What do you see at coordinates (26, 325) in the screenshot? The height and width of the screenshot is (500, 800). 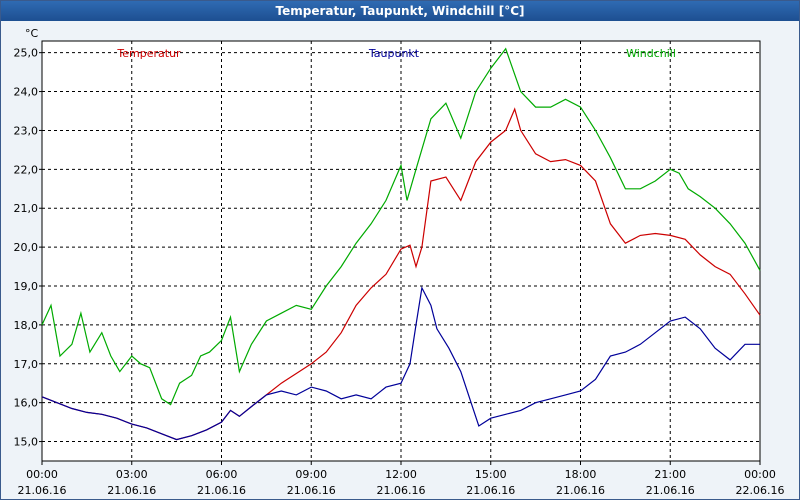 I see `y-tick-label: 18,0` at bounding box center [26, 325].